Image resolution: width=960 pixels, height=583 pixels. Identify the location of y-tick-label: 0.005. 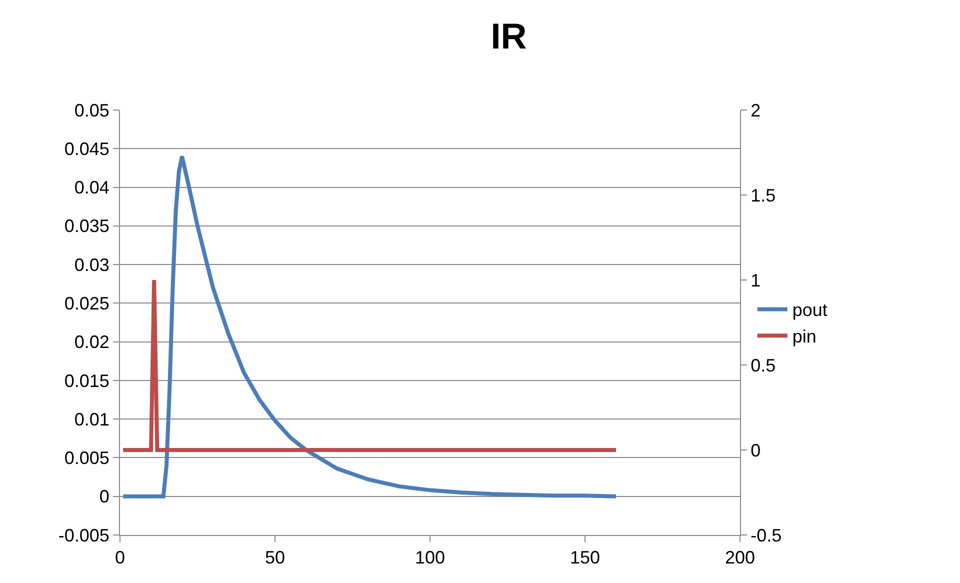
(87, 458).